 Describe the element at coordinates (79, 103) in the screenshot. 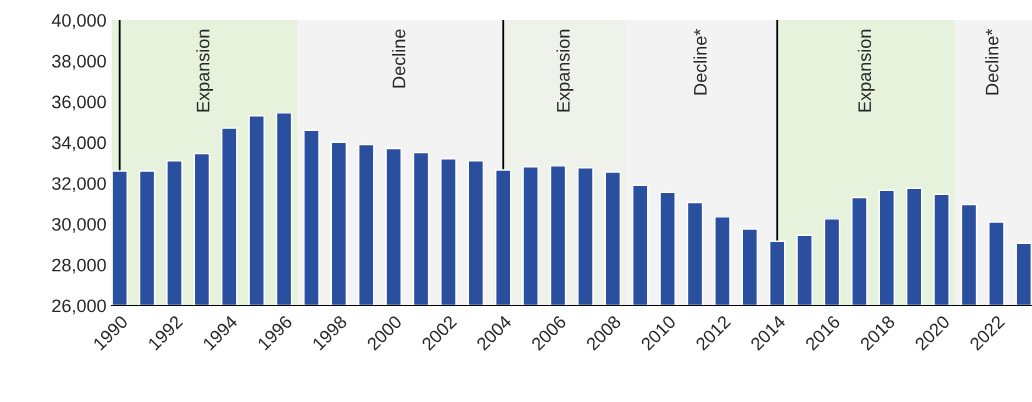

I see `y-tick-label: 36,000` at that location.